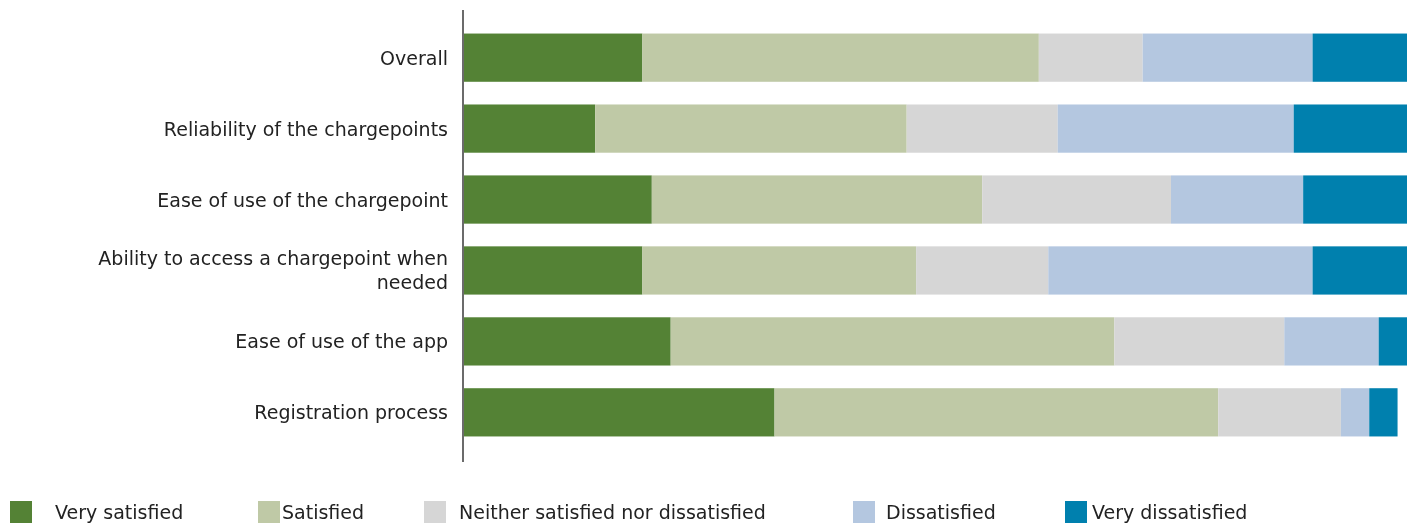 This screenshot has height=528, width=1415. Describe the element at coordinates (273, 270) in the screenshot. I see `y-tick-label: Ability to access a chargepoint when needed` at that location.